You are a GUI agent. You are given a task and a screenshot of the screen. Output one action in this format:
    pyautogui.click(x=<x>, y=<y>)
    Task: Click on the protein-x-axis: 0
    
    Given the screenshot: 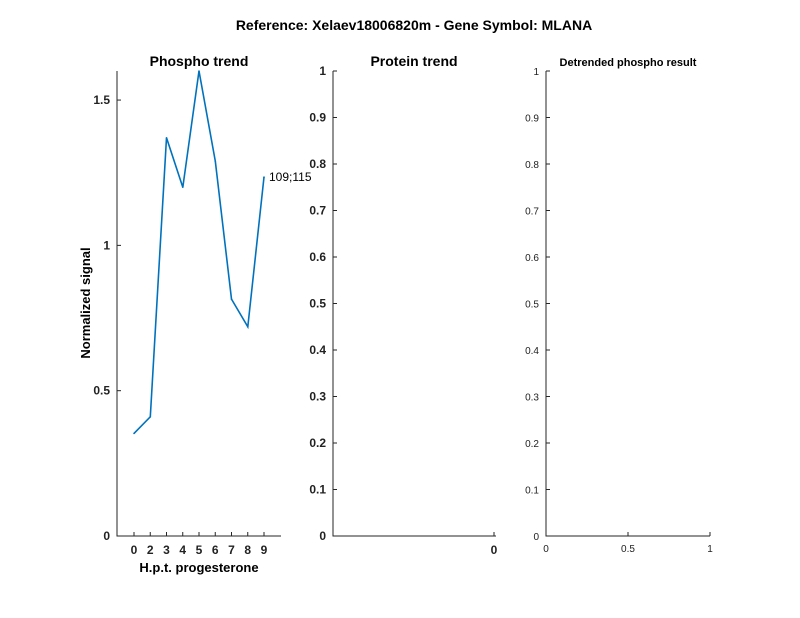 What is the action you would take?
    pyautogui.click(x=494, y=544)
    